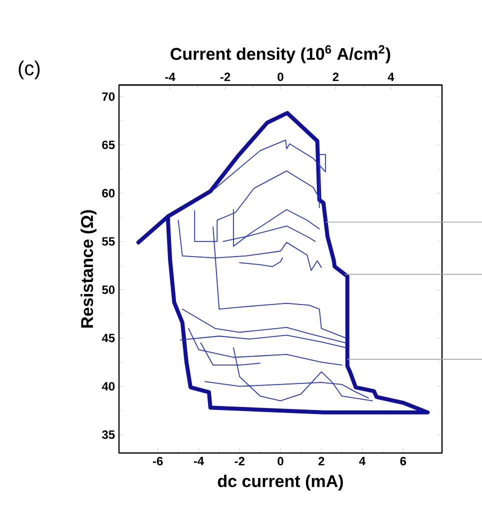 The height and width of the screenshot is (526, 482). I want to click on x2-axis-title: Current density (10$^{6}$ A/cm$^{2}$), so click(280, 54).